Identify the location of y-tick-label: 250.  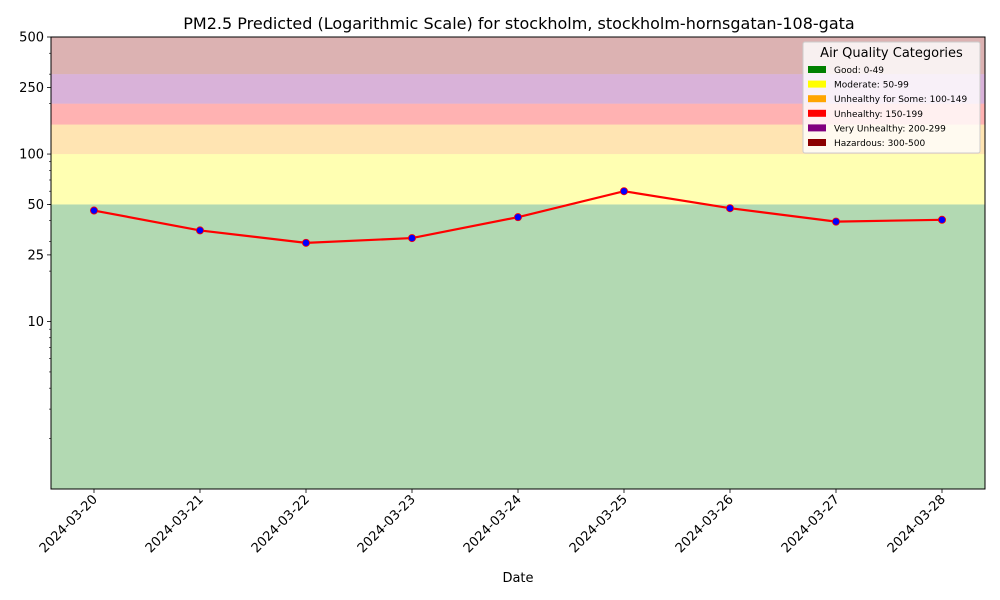
(31, 88).